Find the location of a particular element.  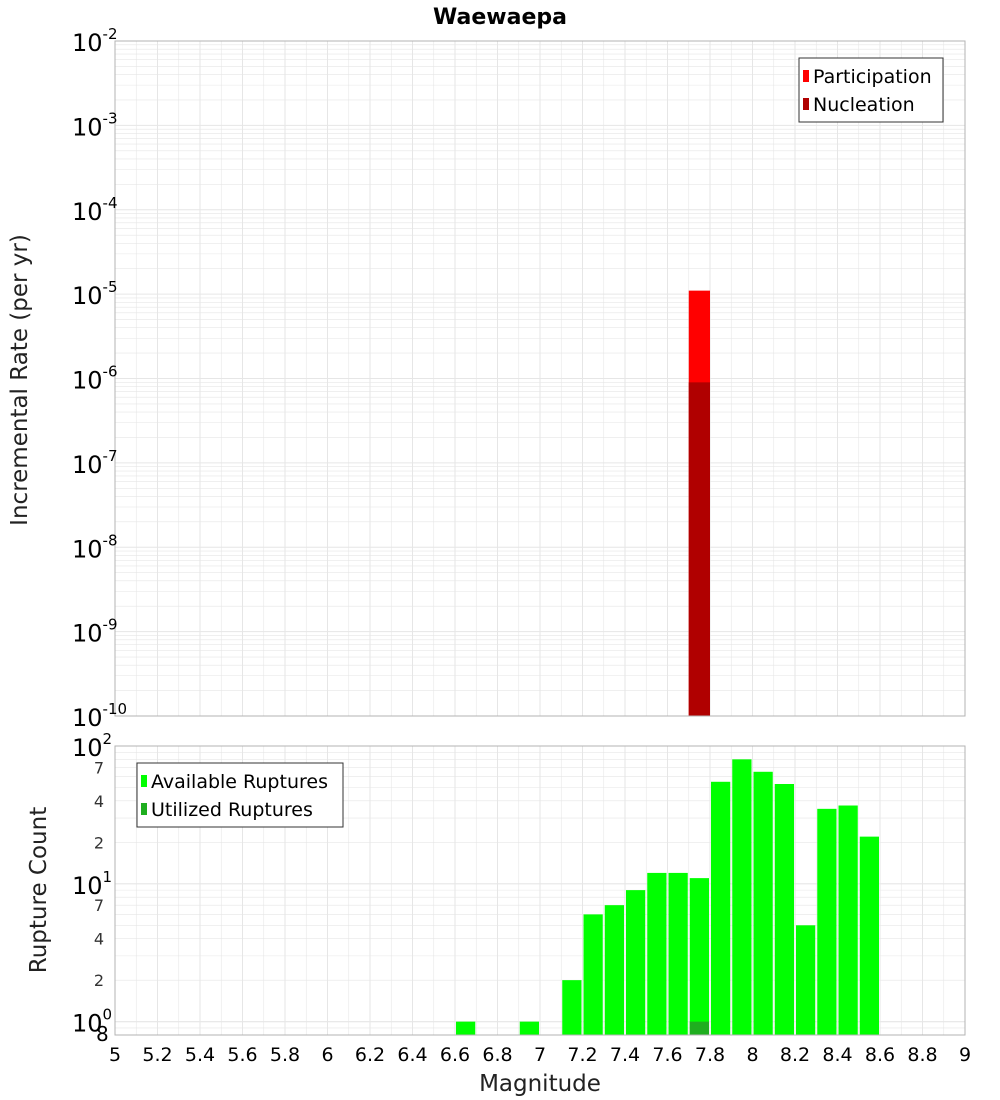

count-bar-utilized-ruptures is located at coordinates (699, 1028).